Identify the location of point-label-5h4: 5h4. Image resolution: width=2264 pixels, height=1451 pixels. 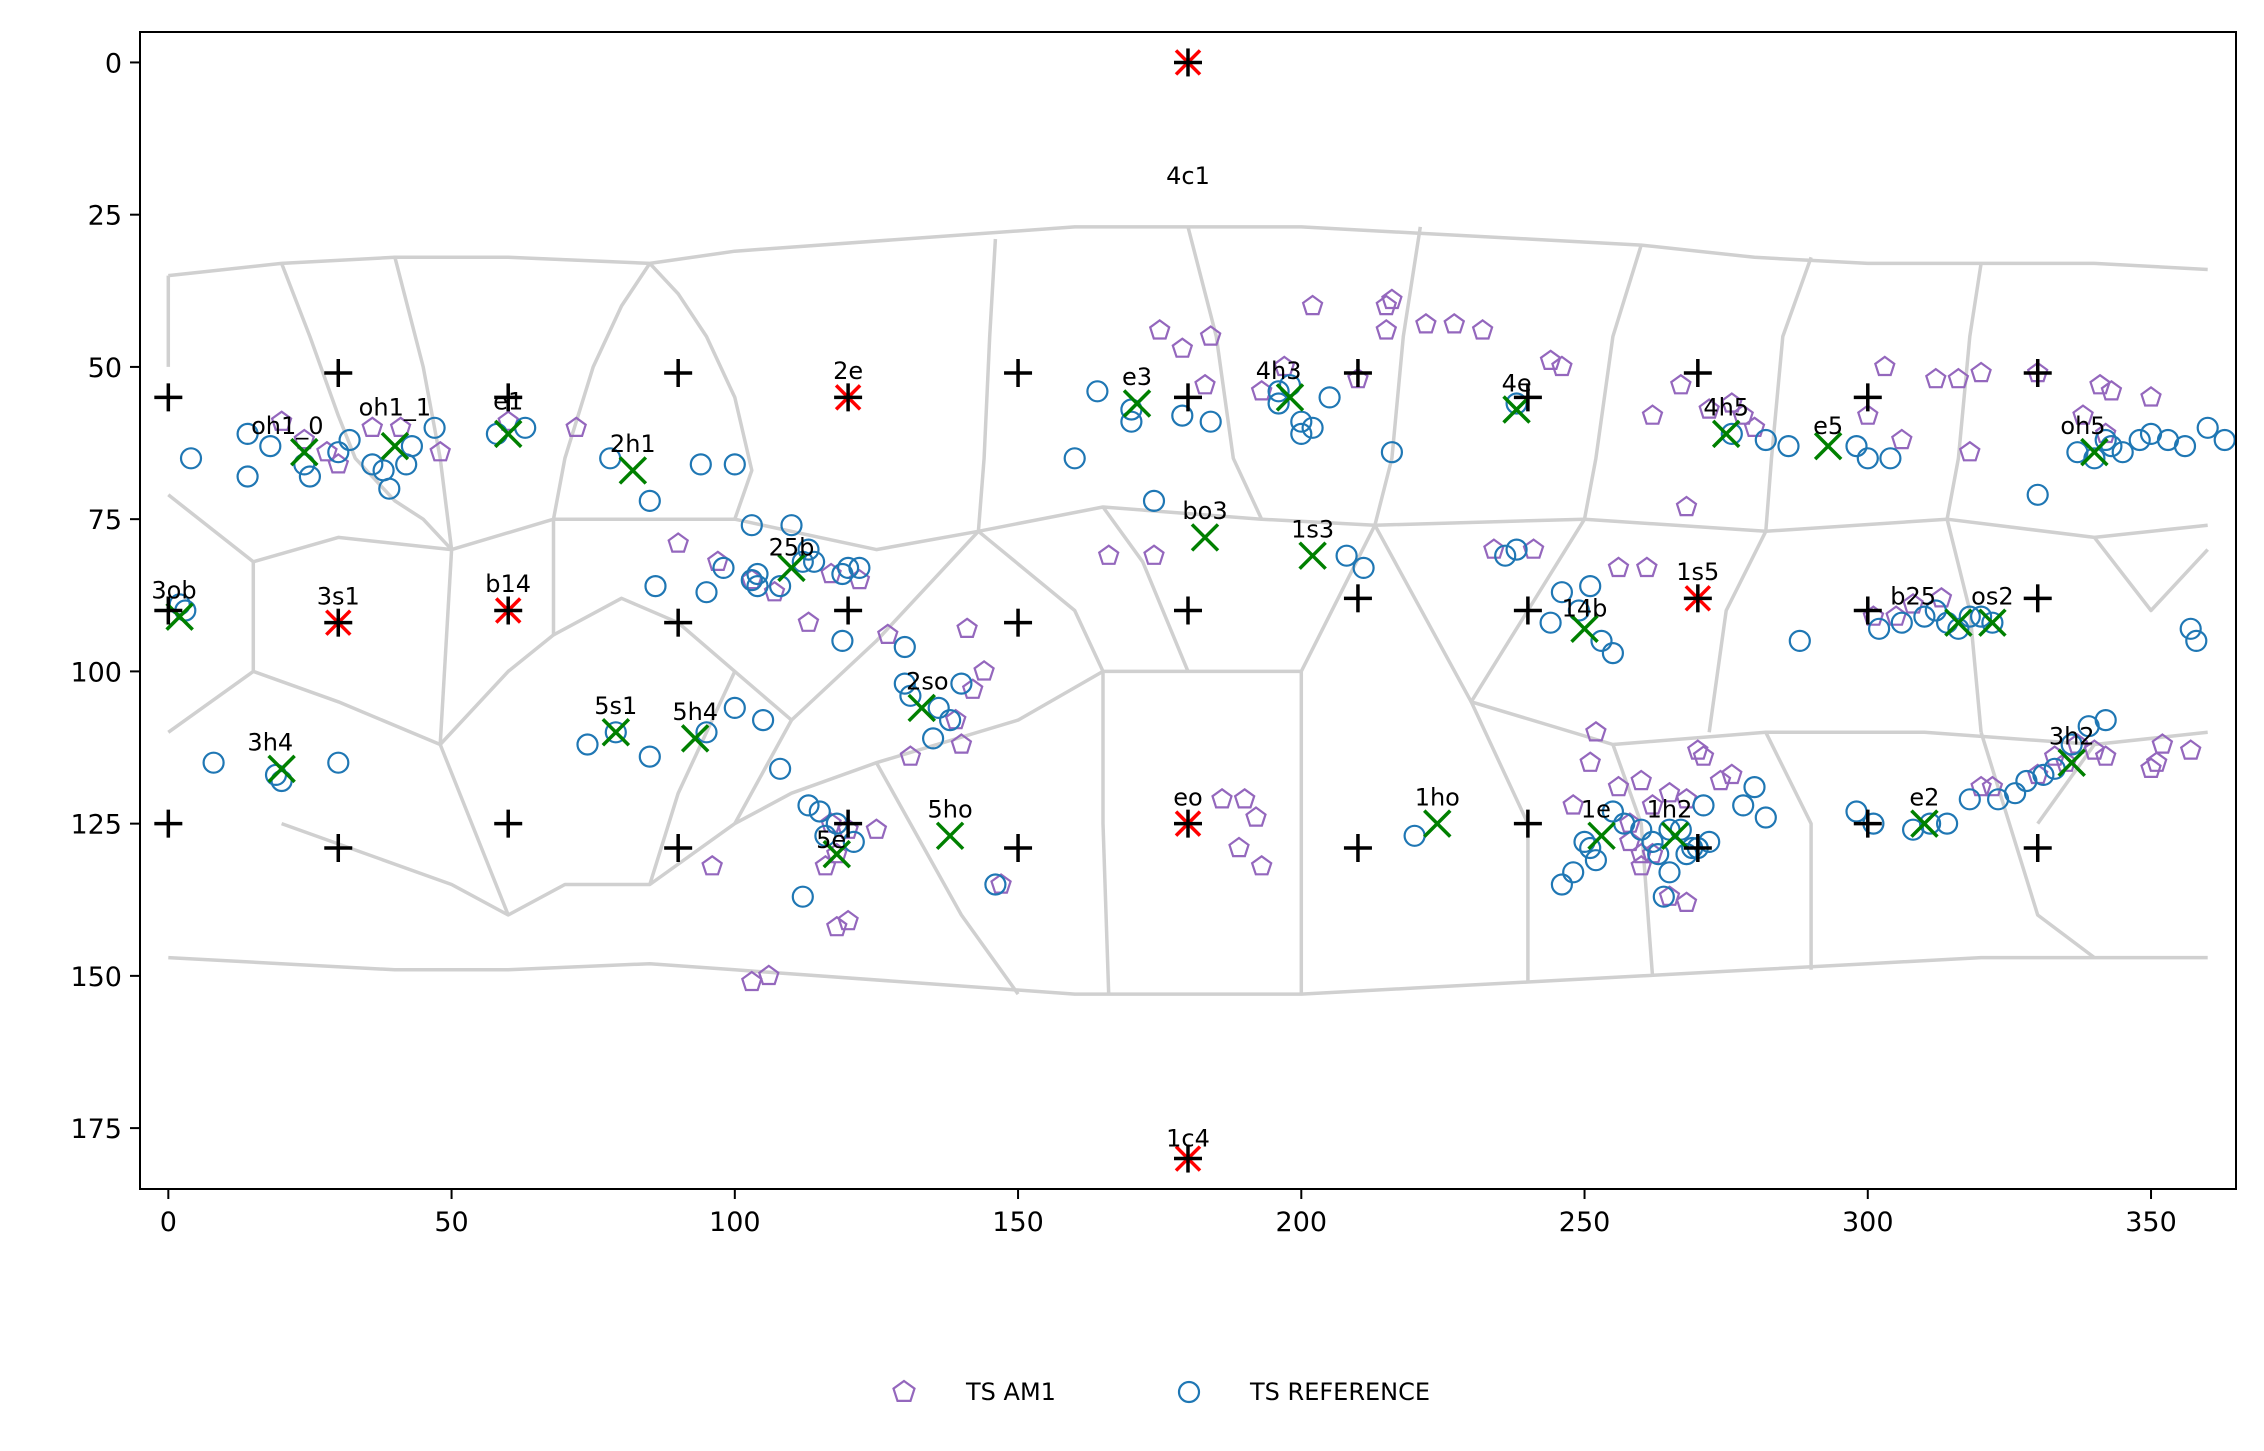
(695, 712).